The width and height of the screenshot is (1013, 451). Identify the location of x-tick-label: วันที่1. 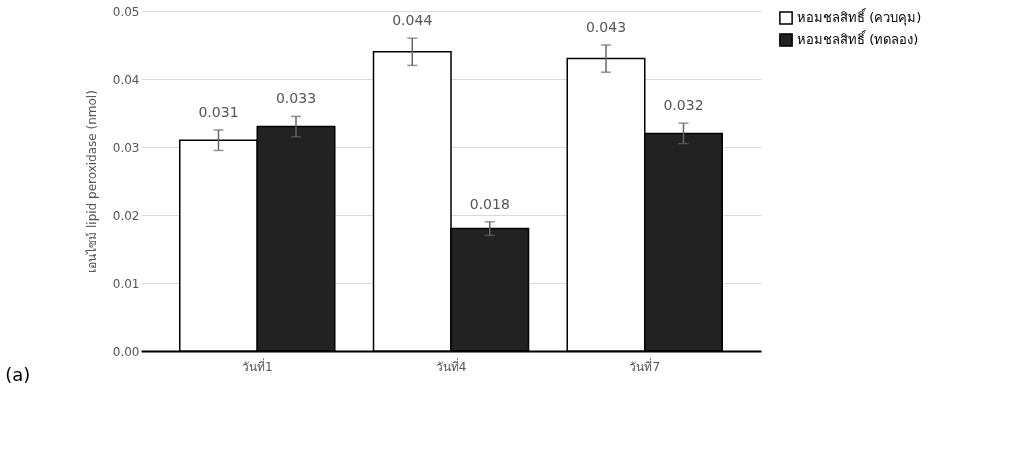
(257, 365).